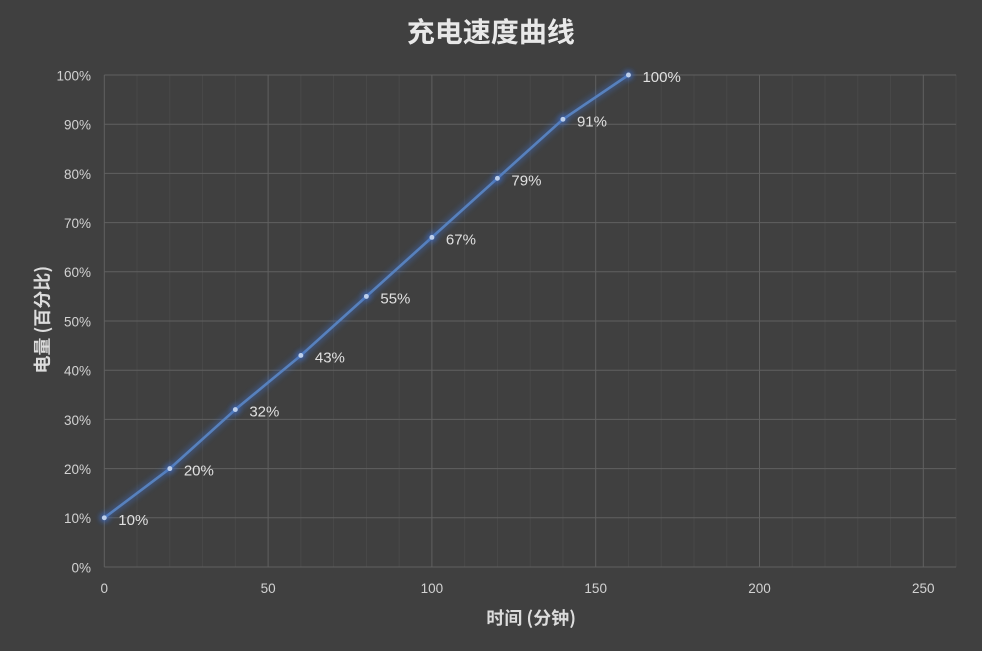  Describe the element at coordinates (923, 588) in the screenshot. I see `svg-text: 250` at that location.